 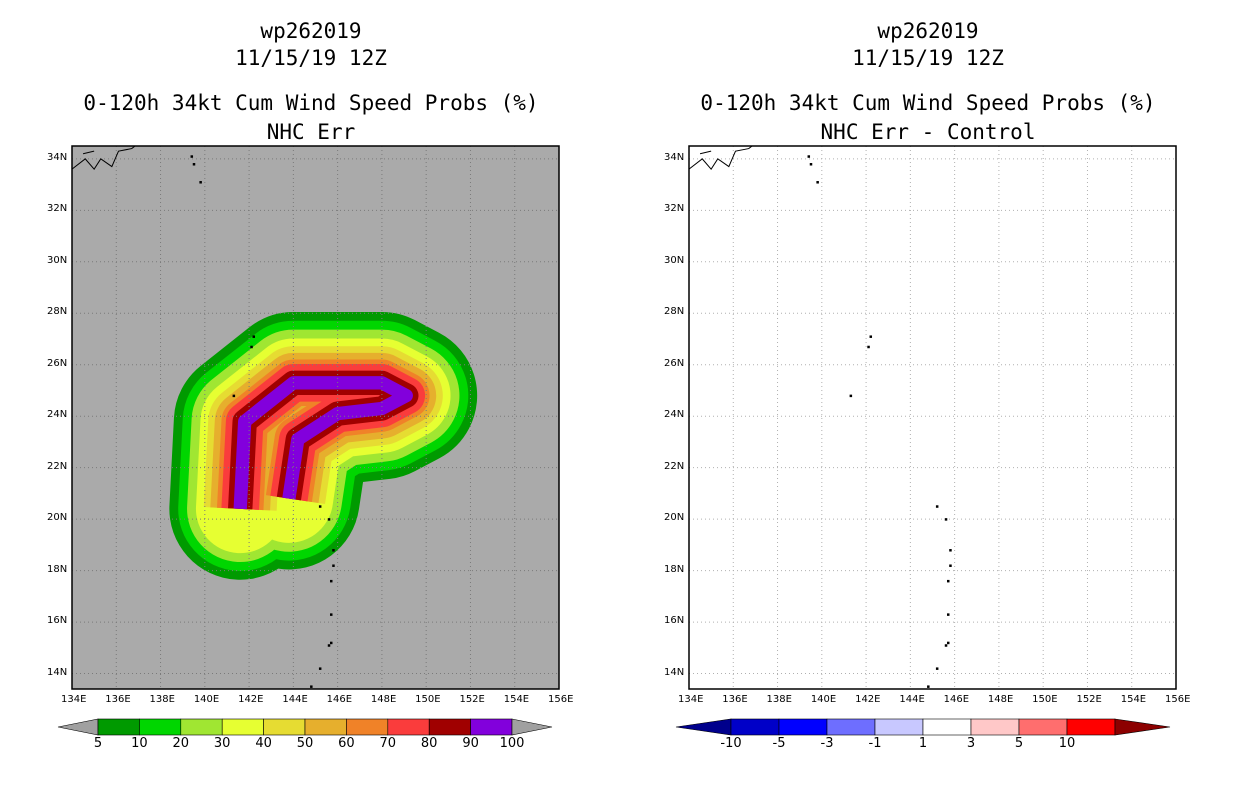 What do you see at coordinates (388, 743) in the screenshot?
I see `left-colorbar-label: 70` at bounding box center [388, 743].